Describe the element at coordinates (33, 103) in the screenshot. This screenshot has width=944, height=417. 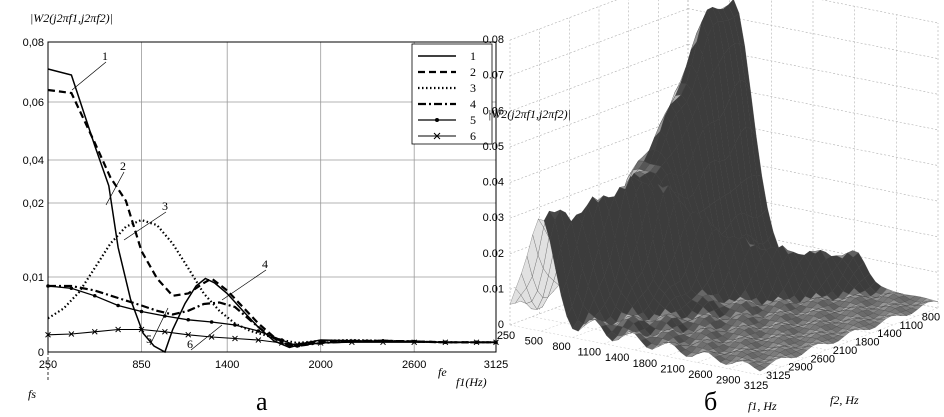
I see `y-tick-label: 0,06` at that location.